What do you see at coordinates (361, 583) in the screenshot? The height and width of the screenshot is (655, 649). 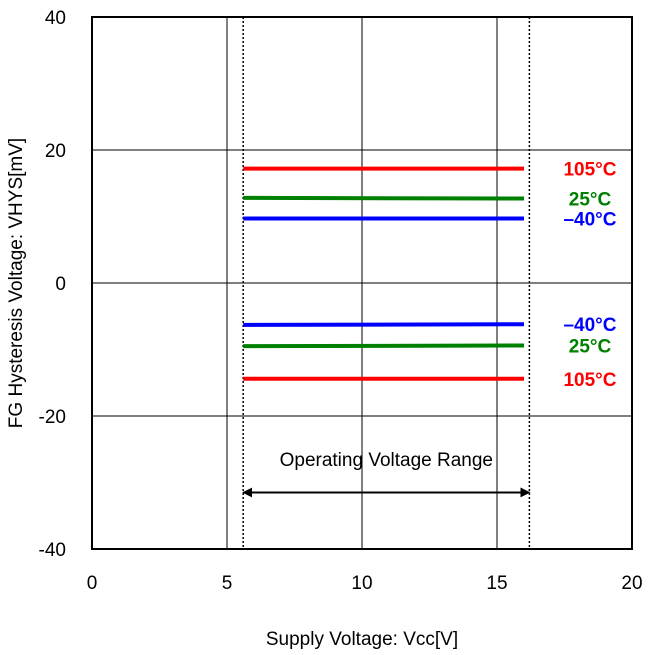 I see `x-tick-label: 10` at bounding box center [361, 583].